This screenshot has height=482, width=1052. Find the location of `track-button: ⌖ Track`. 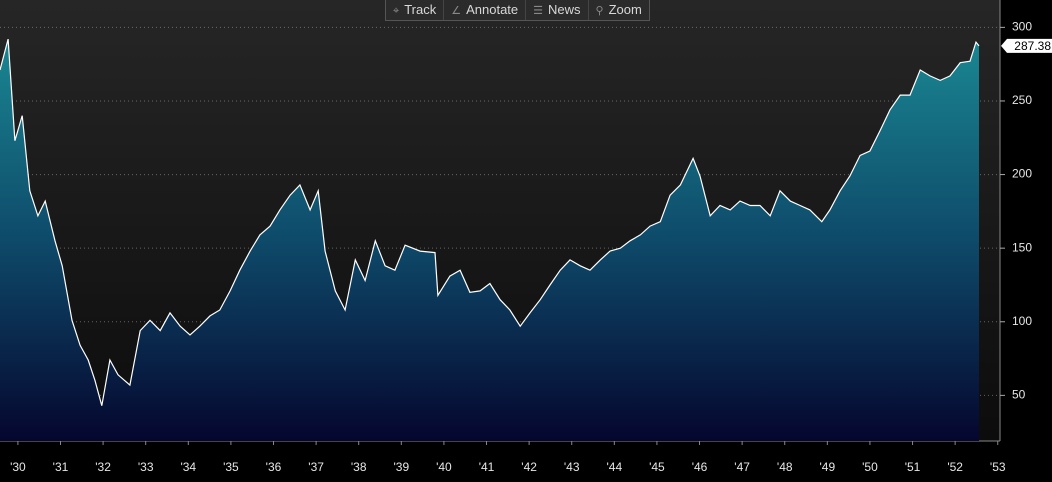

track-button: ⌖ Track is located at coordinates (415, 10).